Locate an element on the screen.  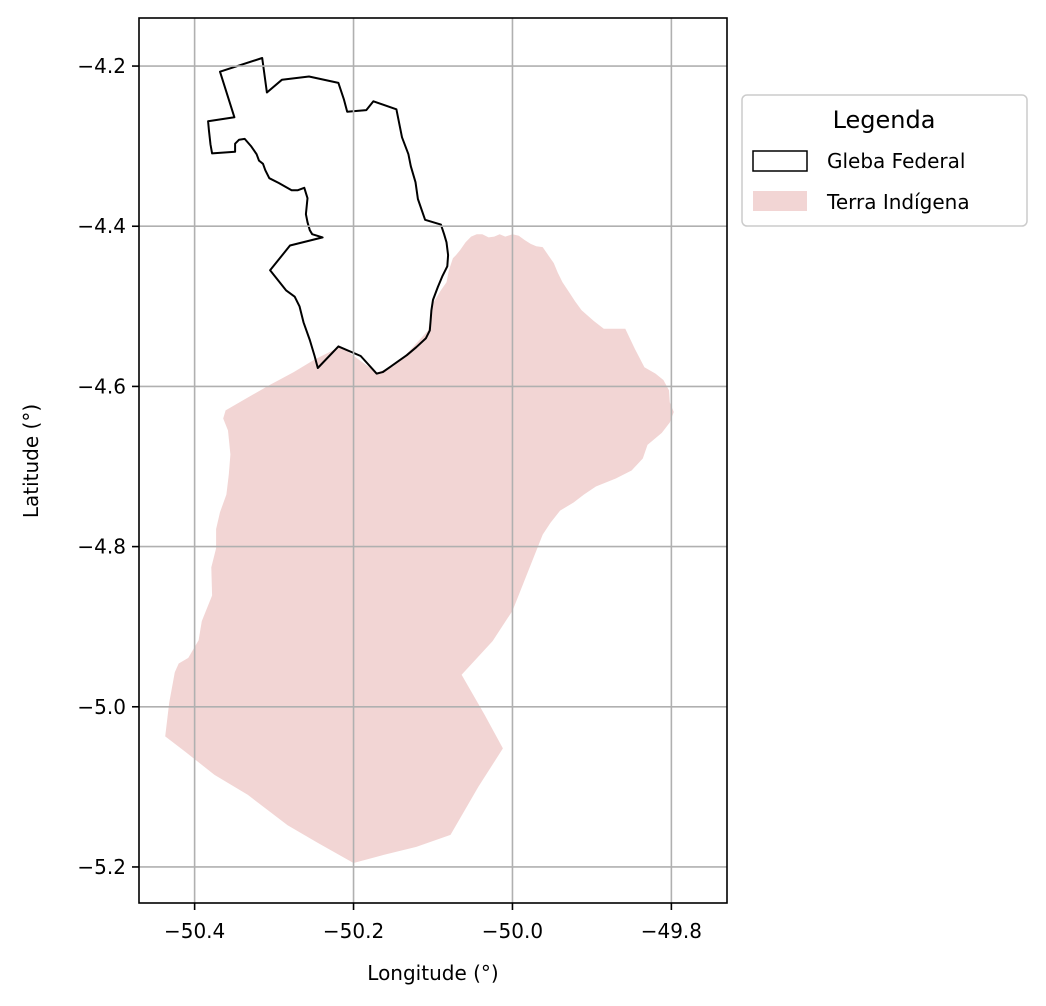
legend-title: Legenda is located at coordinates (884, 120).